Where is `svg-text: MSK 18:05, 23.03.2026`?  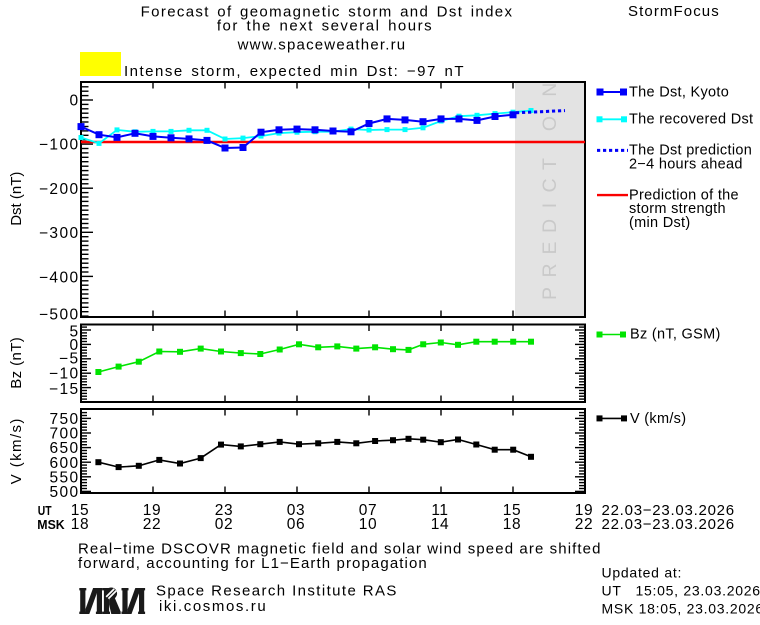
svg-text: MSK 18:05, 23.03.2026 is located at coordinates (681, 609).